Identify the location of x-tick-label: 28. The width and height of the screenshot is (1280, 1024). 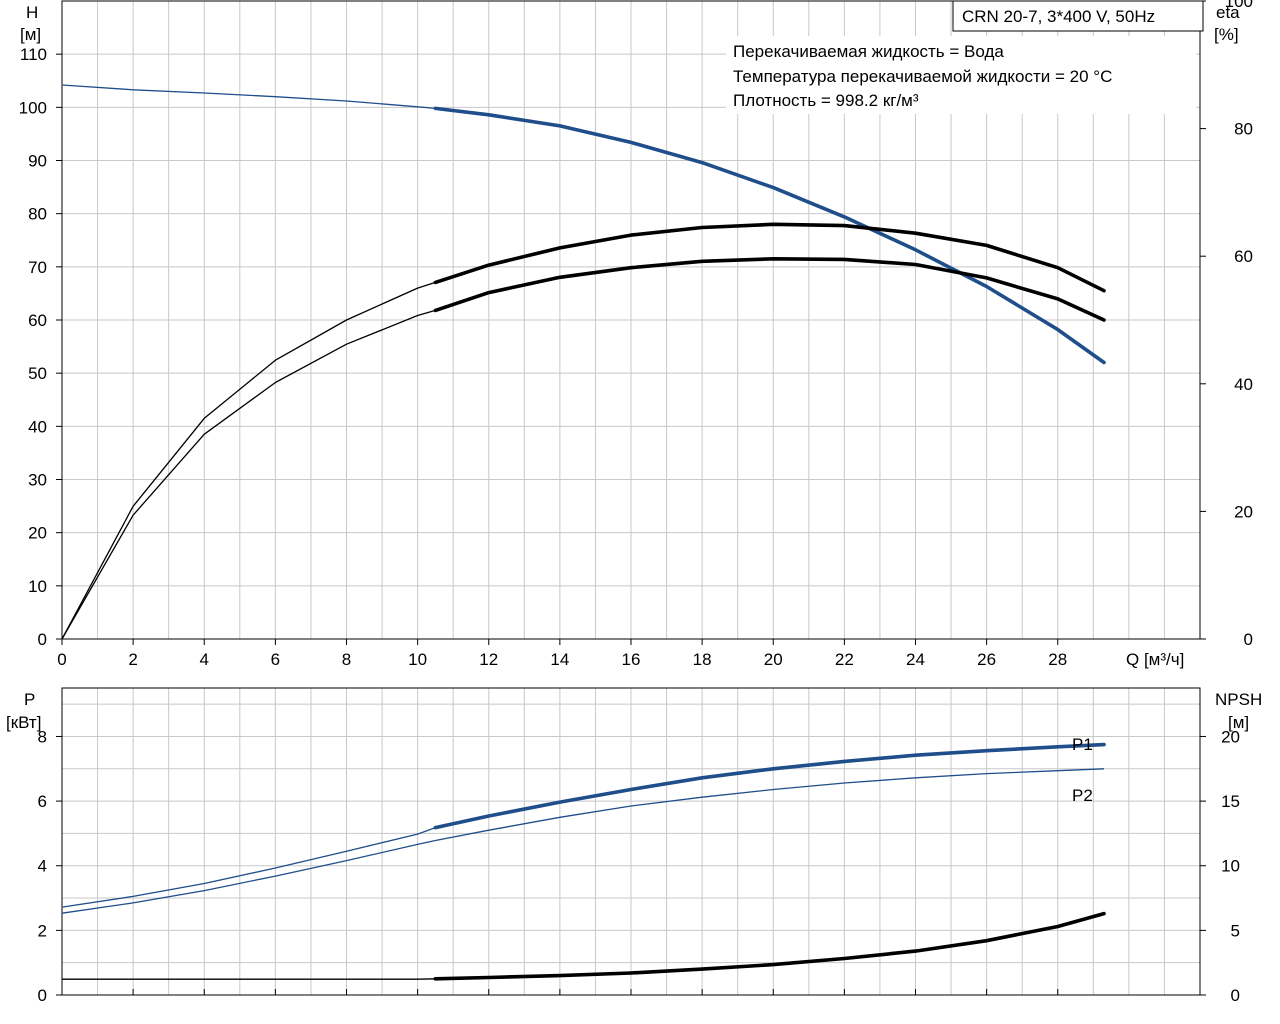
(1057, 659).